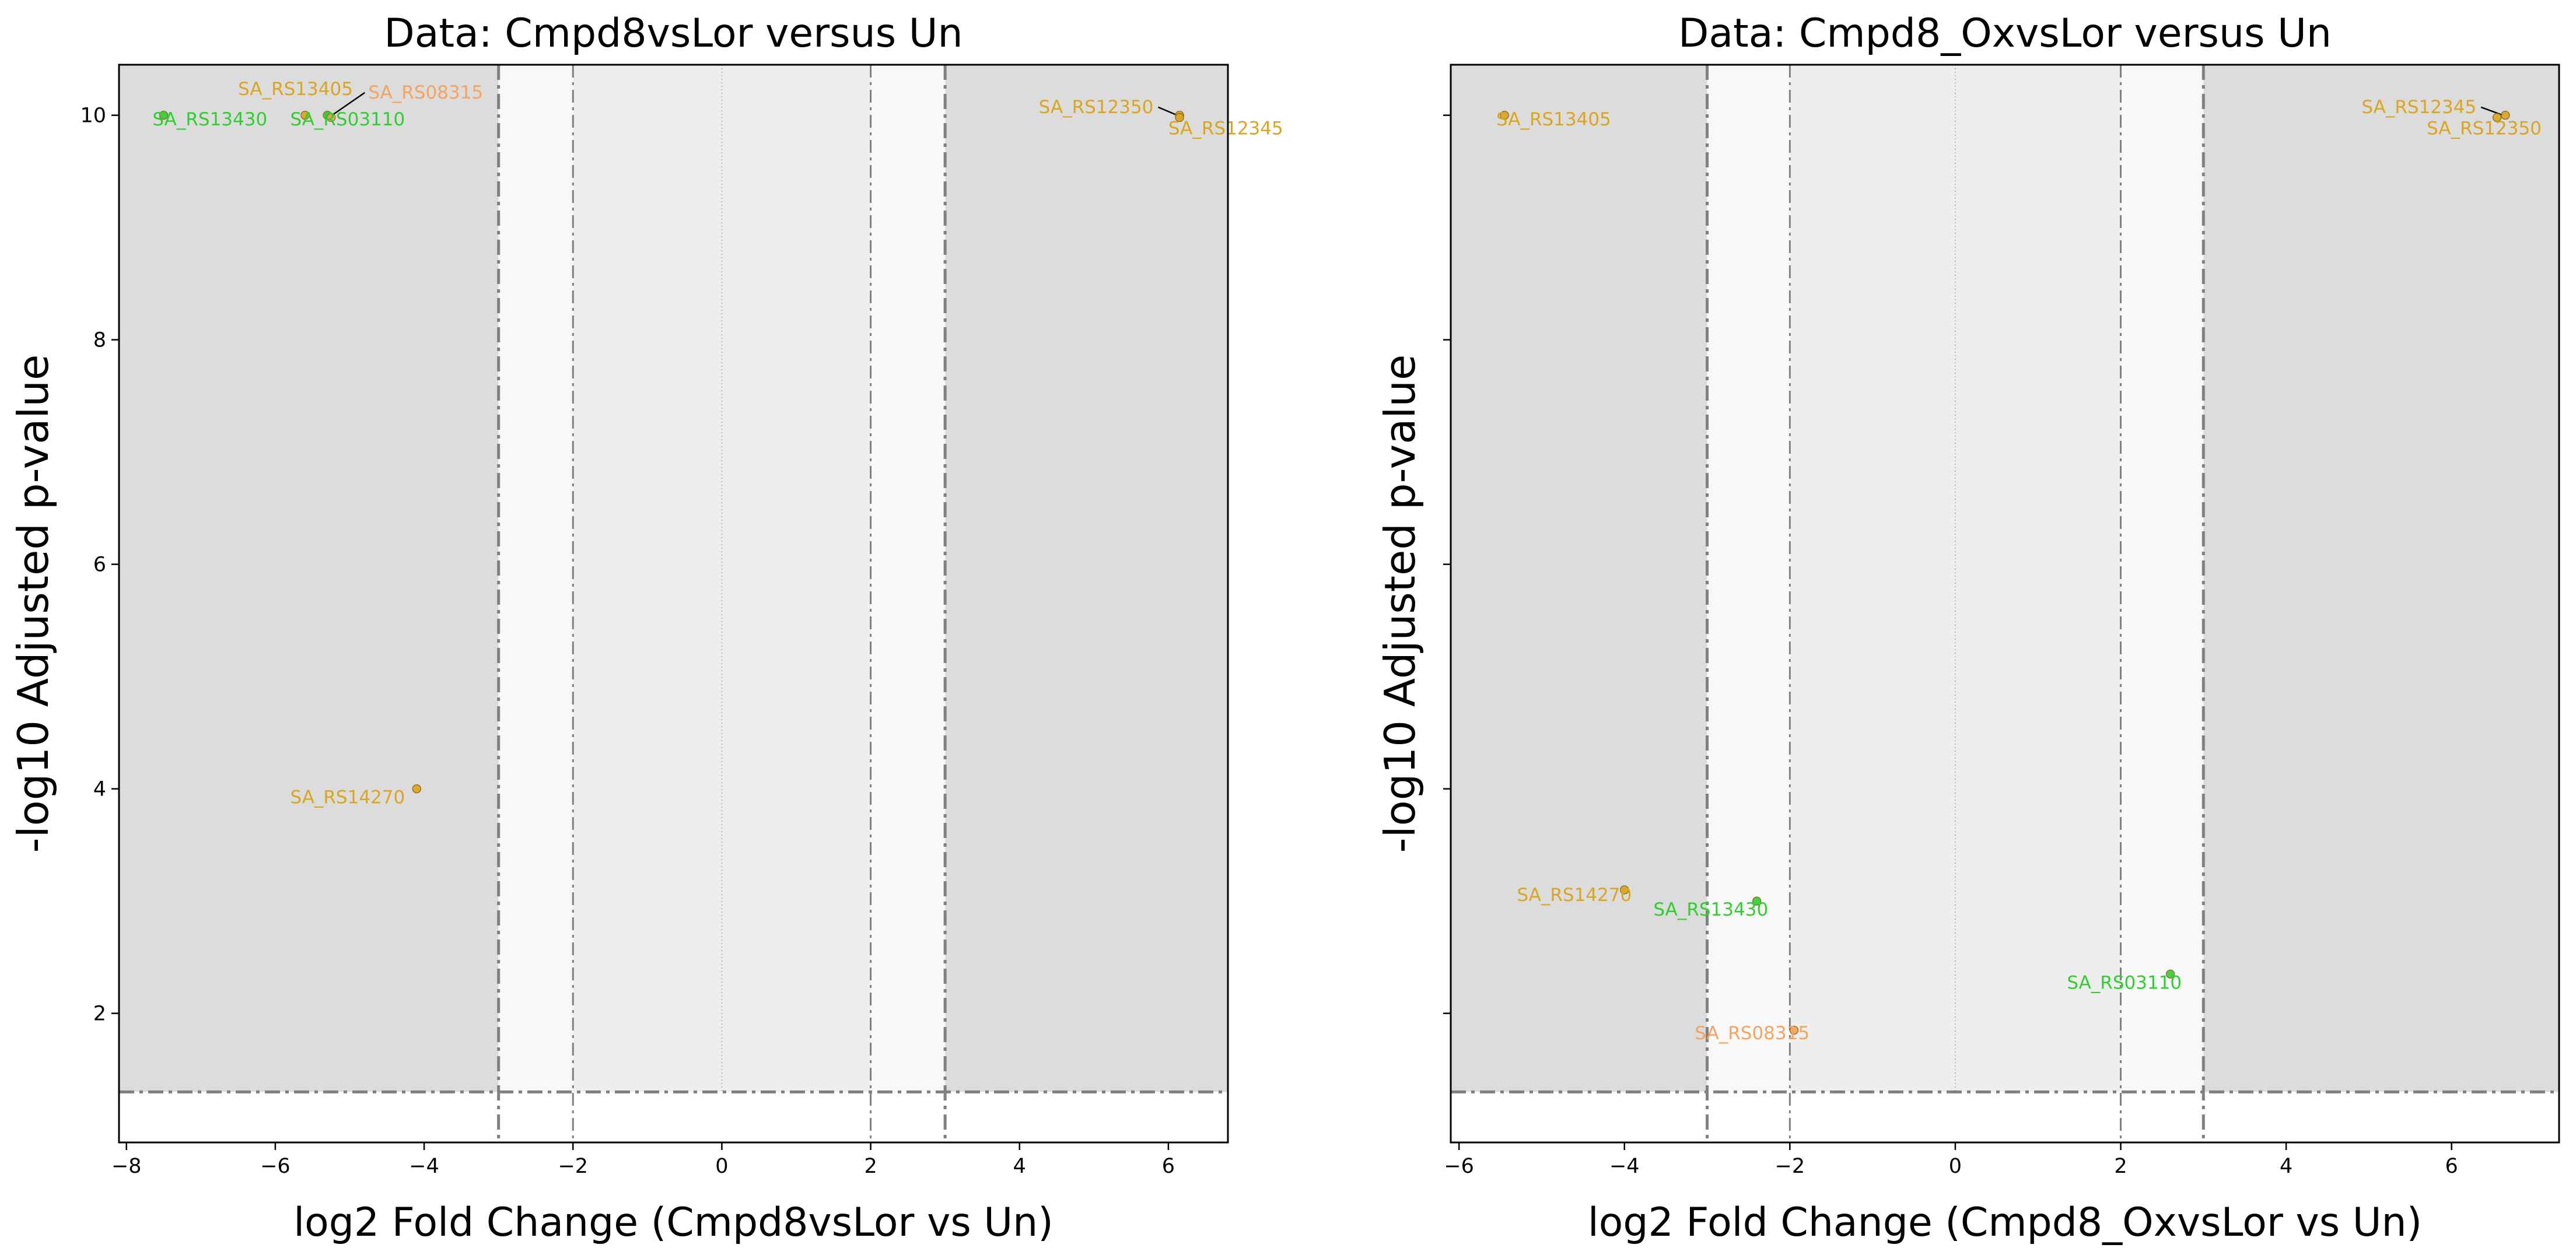 The height and width of the screenshot is (1255, 2576). I want to click on x-axis-label: log2 Fold Change (Cmpd8_OxvsLor vs Un), so click(2005, 1223).